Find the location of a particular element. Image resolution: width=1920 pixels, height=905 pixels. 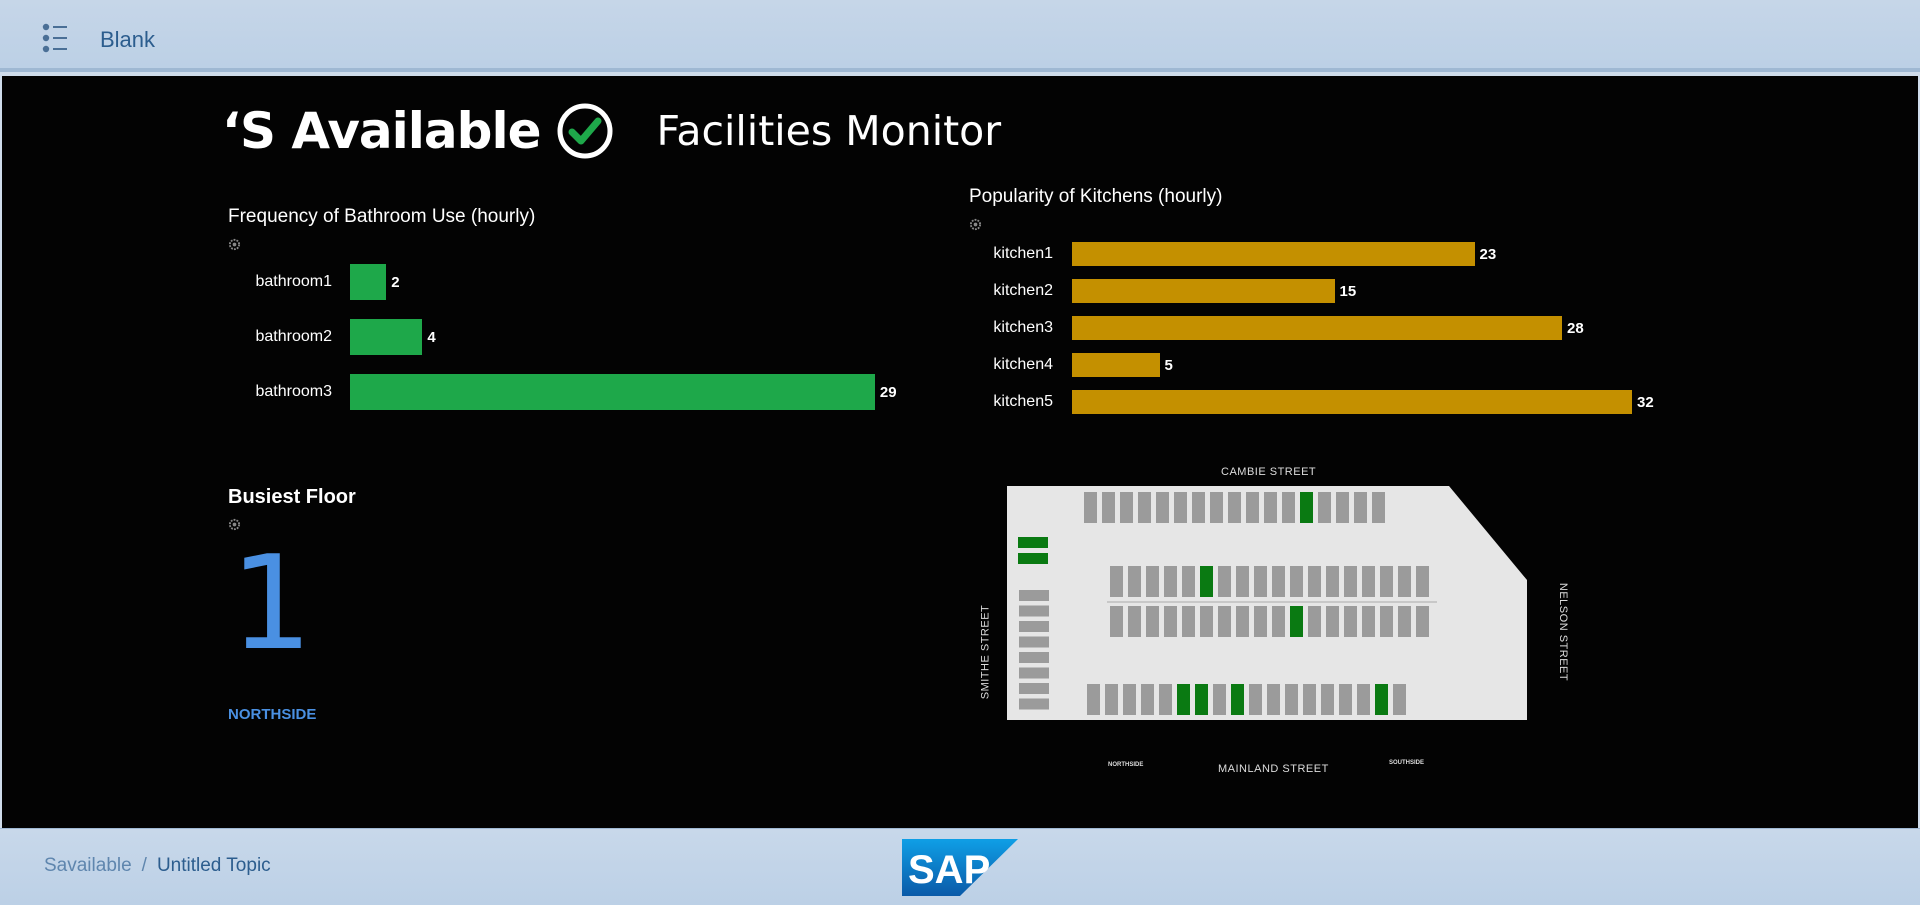

street-label-top: CAMBIE STREET is located at coordinates (1269, 472).